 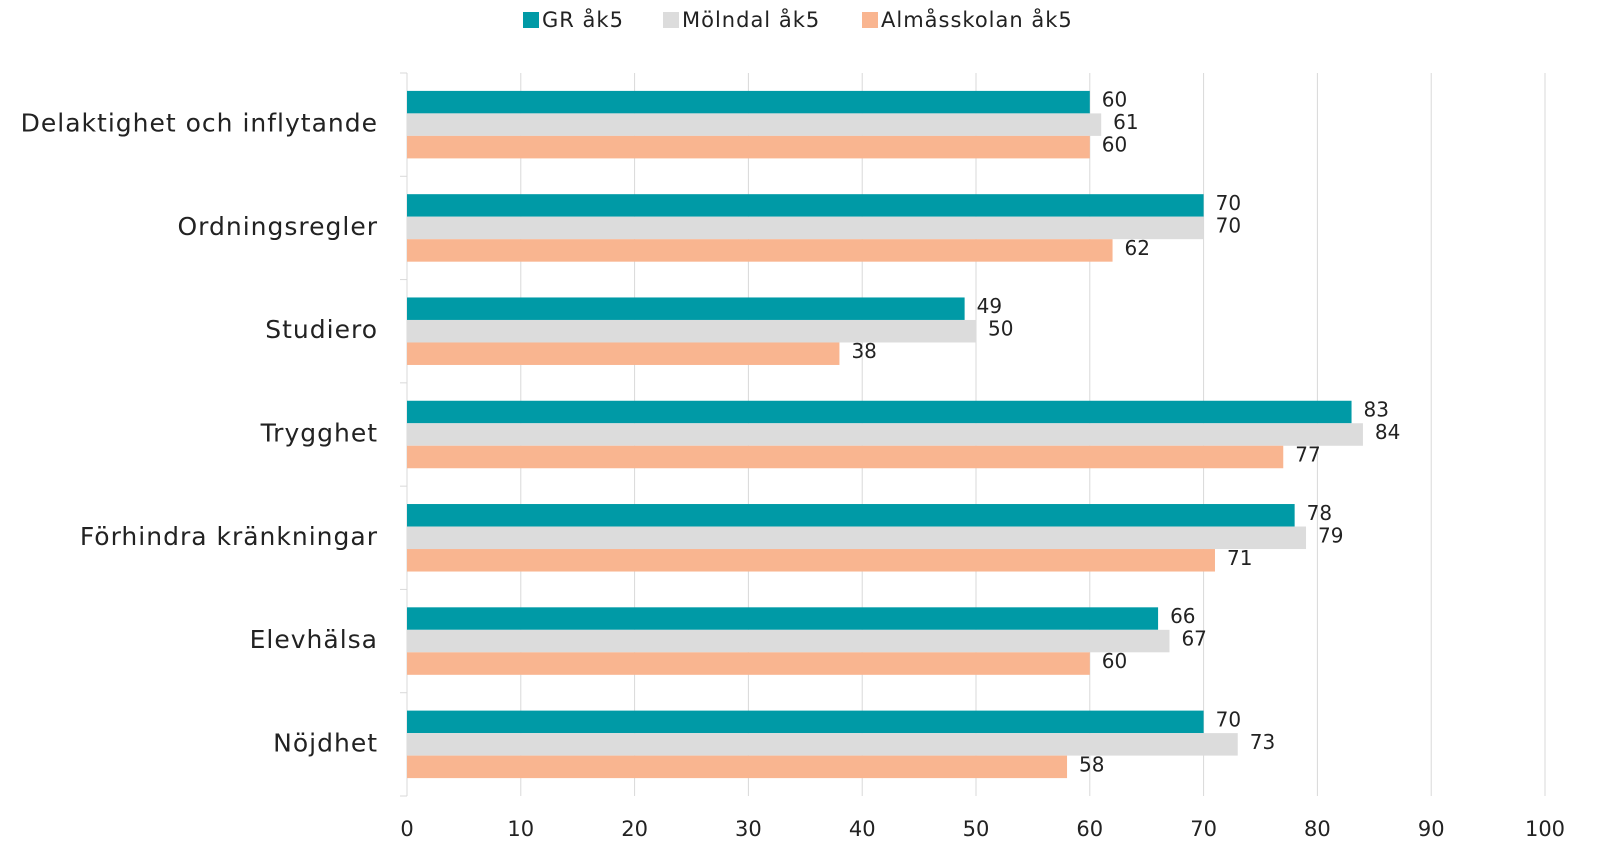 I want to click on data-label: 78, so click(x=1319, y=513).